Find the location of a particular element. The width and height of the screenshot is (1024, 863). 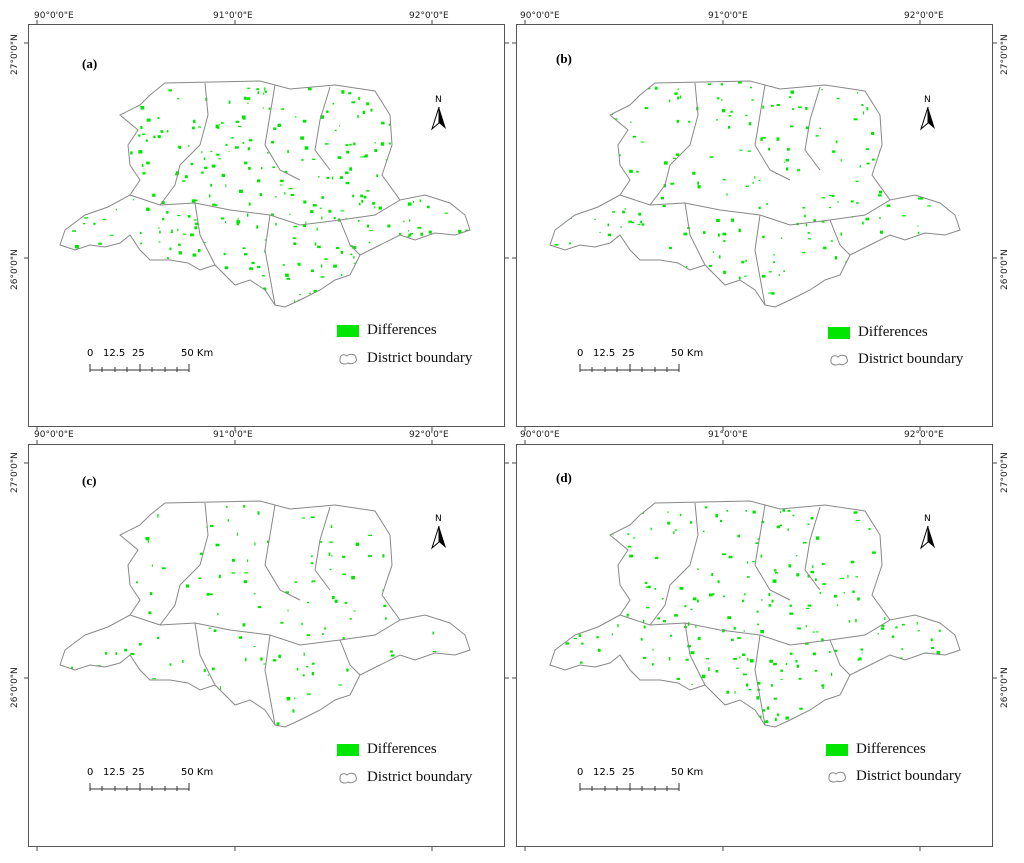

lon-label-mid-left-92: 92°0'0"E is located at coordinates (429, 435).